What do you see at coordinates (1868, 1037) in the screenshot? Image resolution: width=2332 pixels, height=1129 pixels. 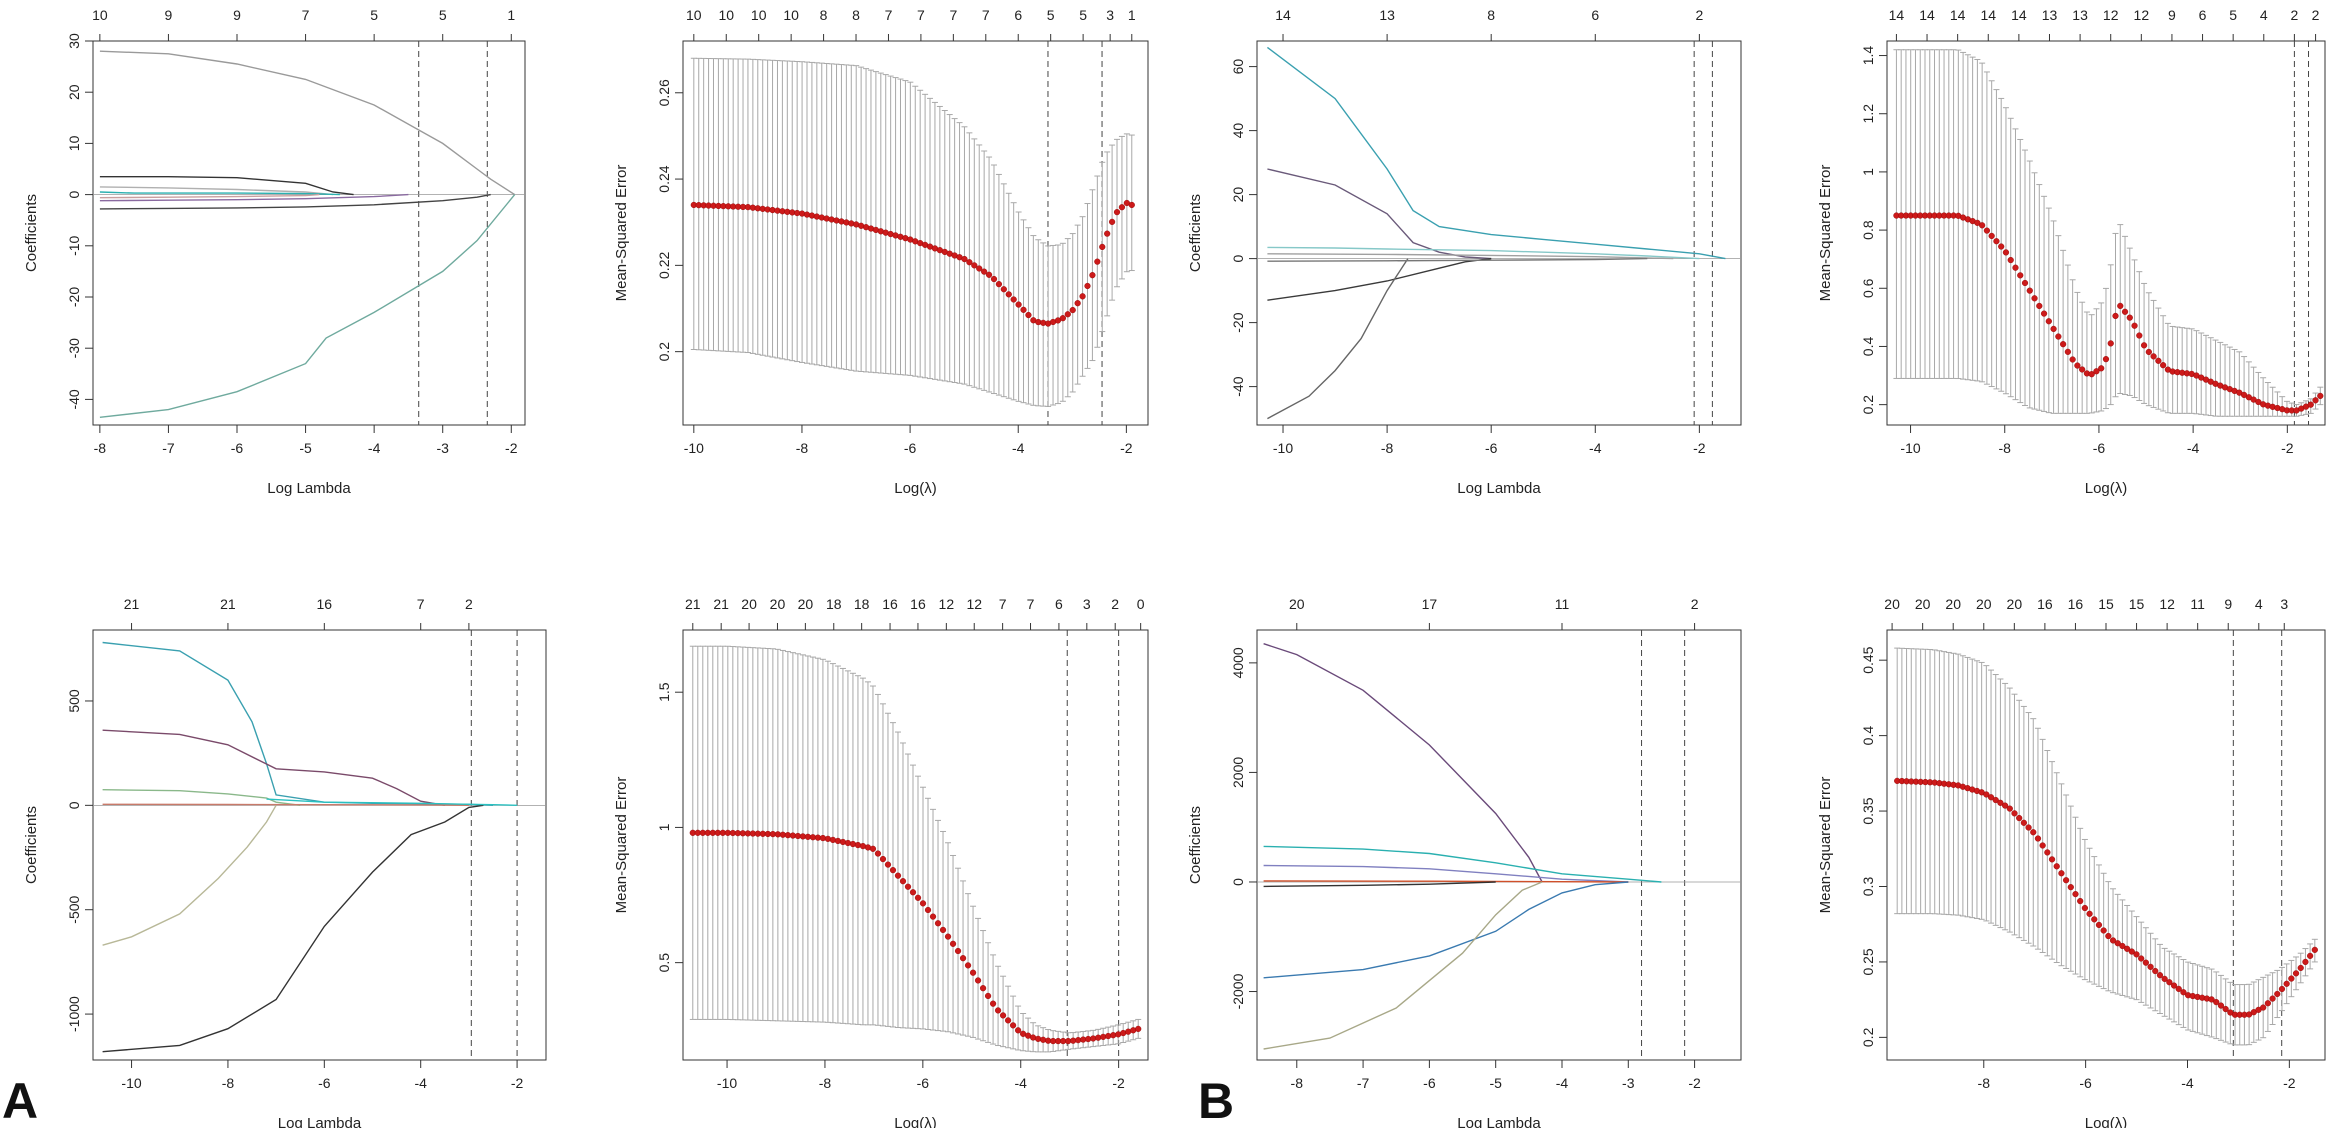 I see `y-tick-label: 0.2` at bounding box center [1868, 1037].